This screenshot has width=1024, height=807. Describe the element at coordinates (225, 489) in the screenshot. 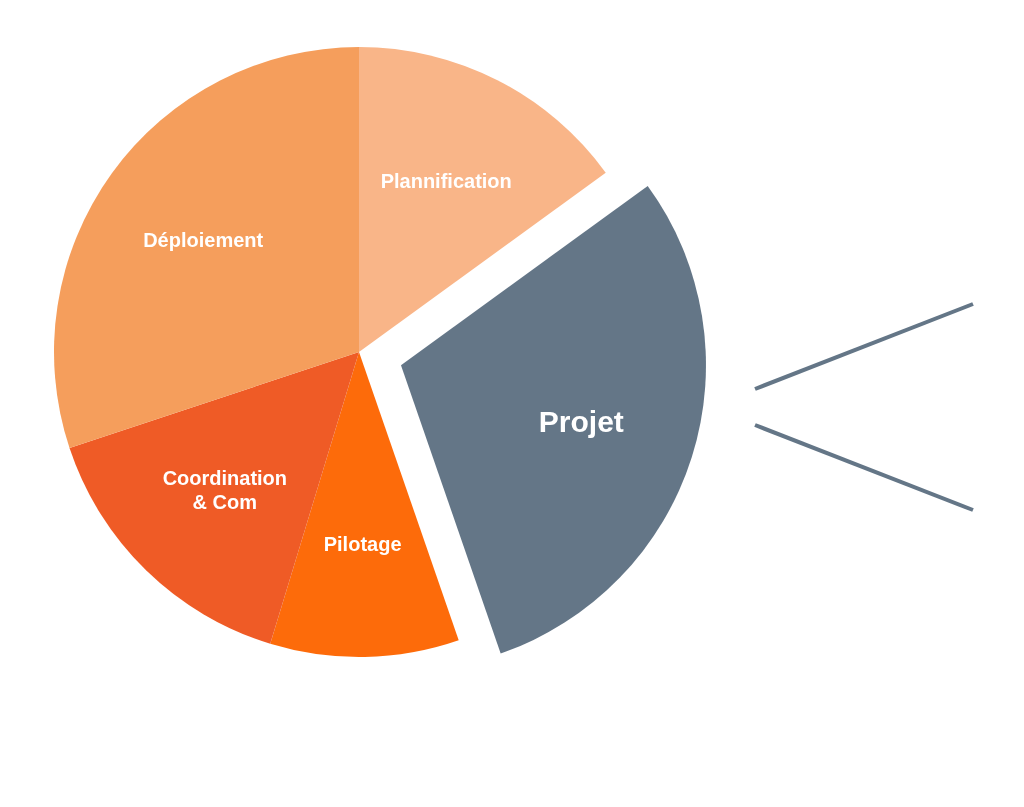

I see `slice-label: Coordination & Com` at that location.